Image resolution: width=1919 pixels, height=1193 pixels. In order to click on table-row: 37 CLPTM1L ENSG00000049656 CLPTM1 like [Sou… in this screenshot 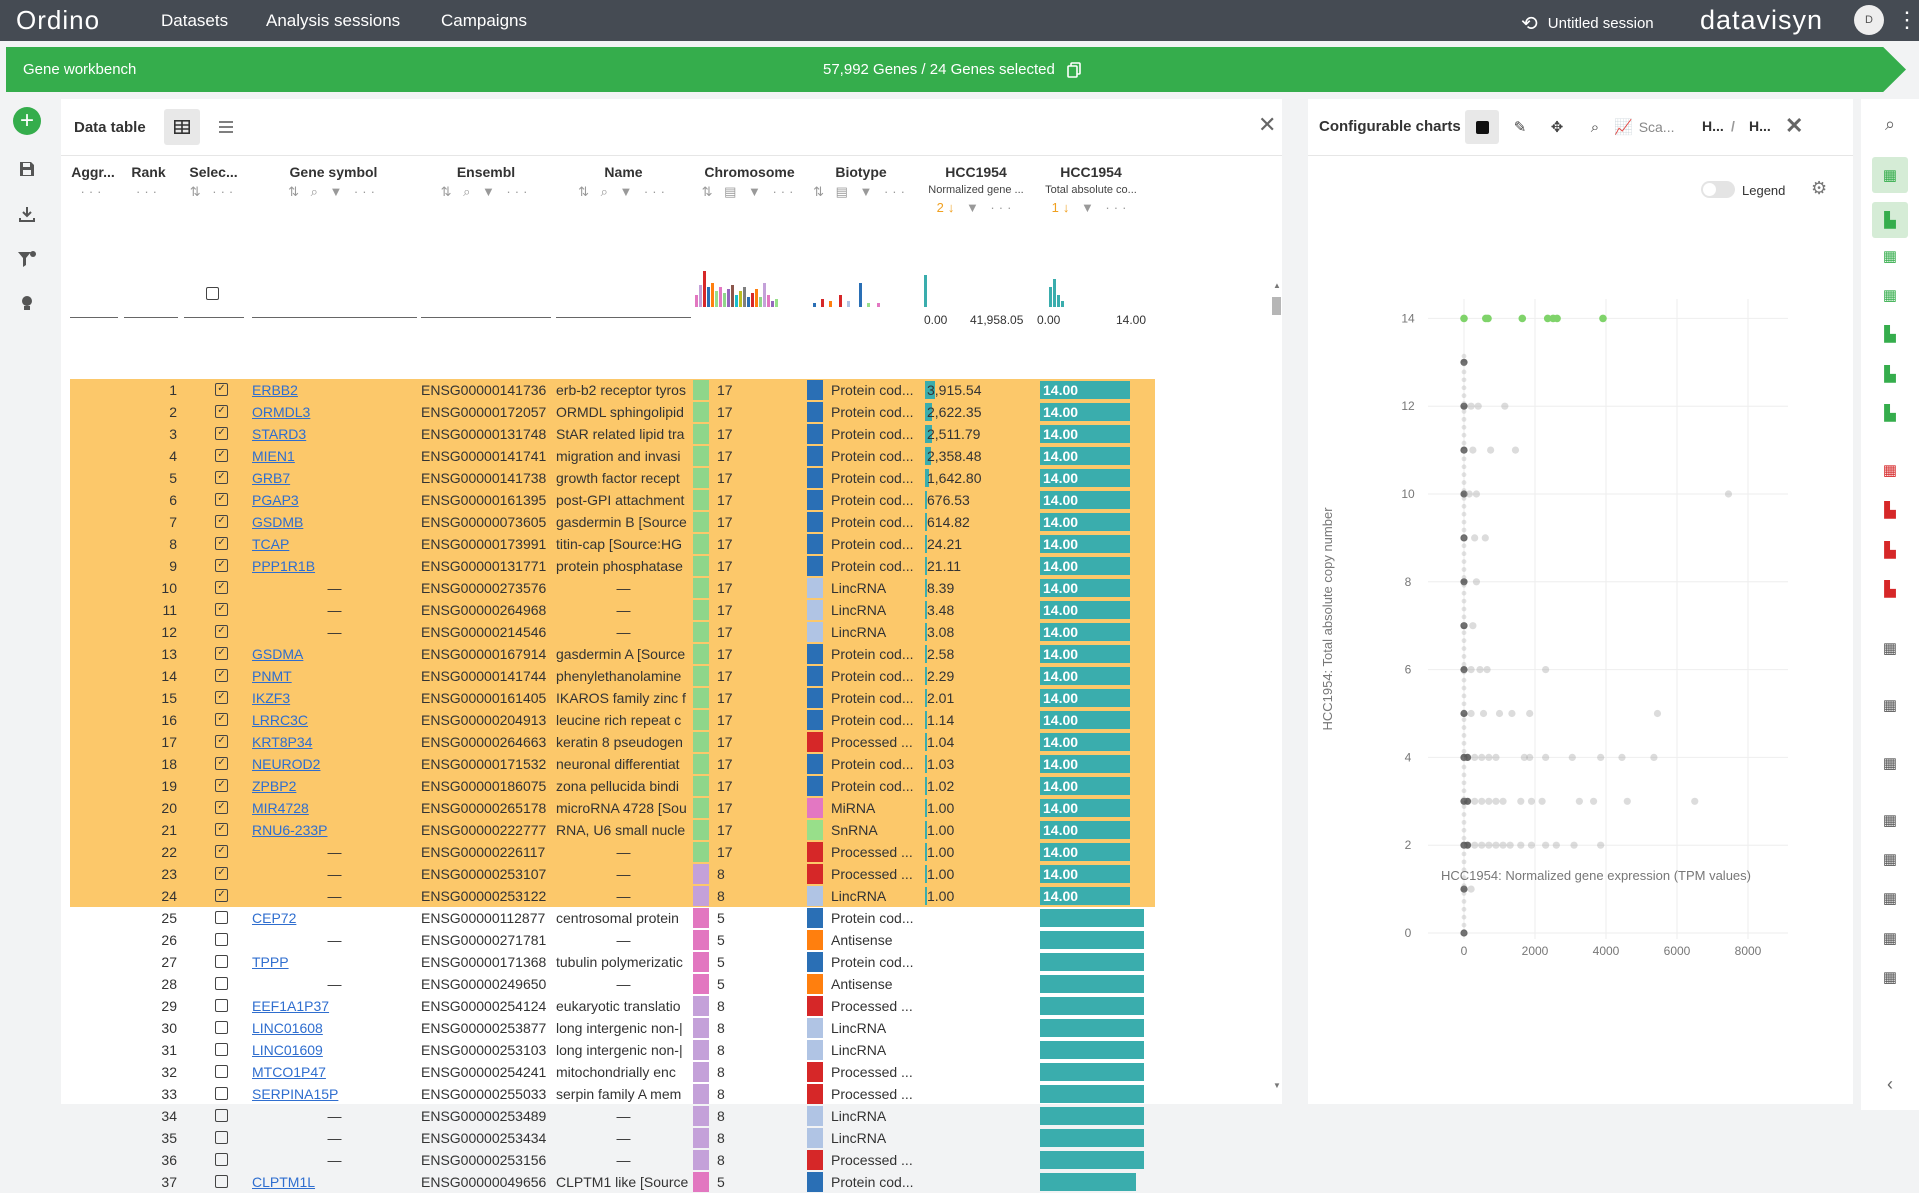, I will do `click(612, 1182)`.